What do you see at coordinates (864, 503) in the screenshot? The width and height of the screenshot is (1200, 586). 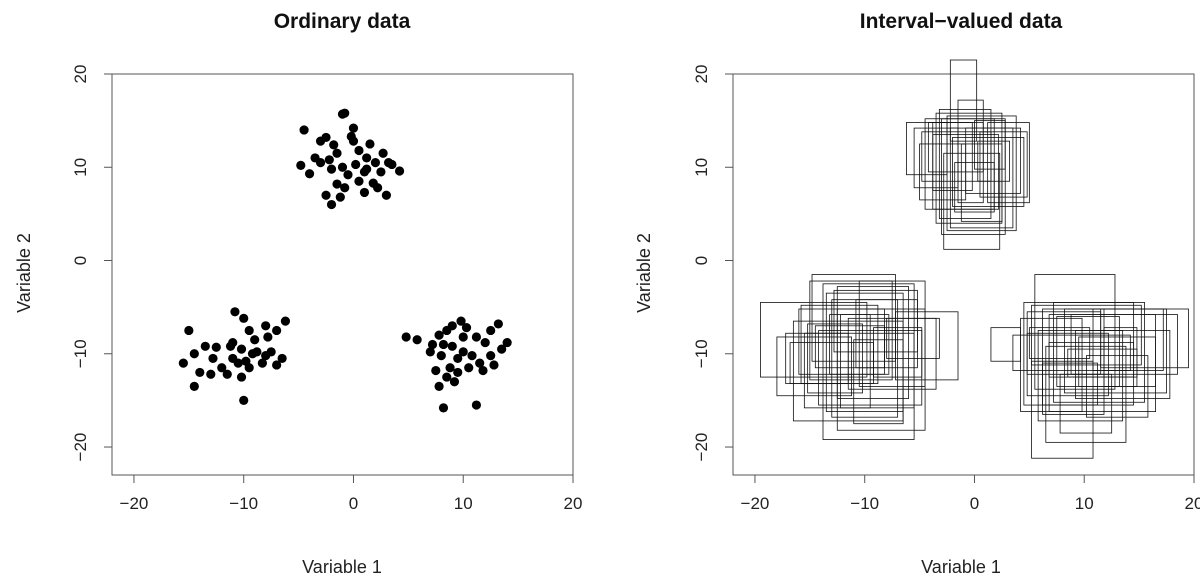 I see `x-tick-label: −10` at bounding box center [864, 503].